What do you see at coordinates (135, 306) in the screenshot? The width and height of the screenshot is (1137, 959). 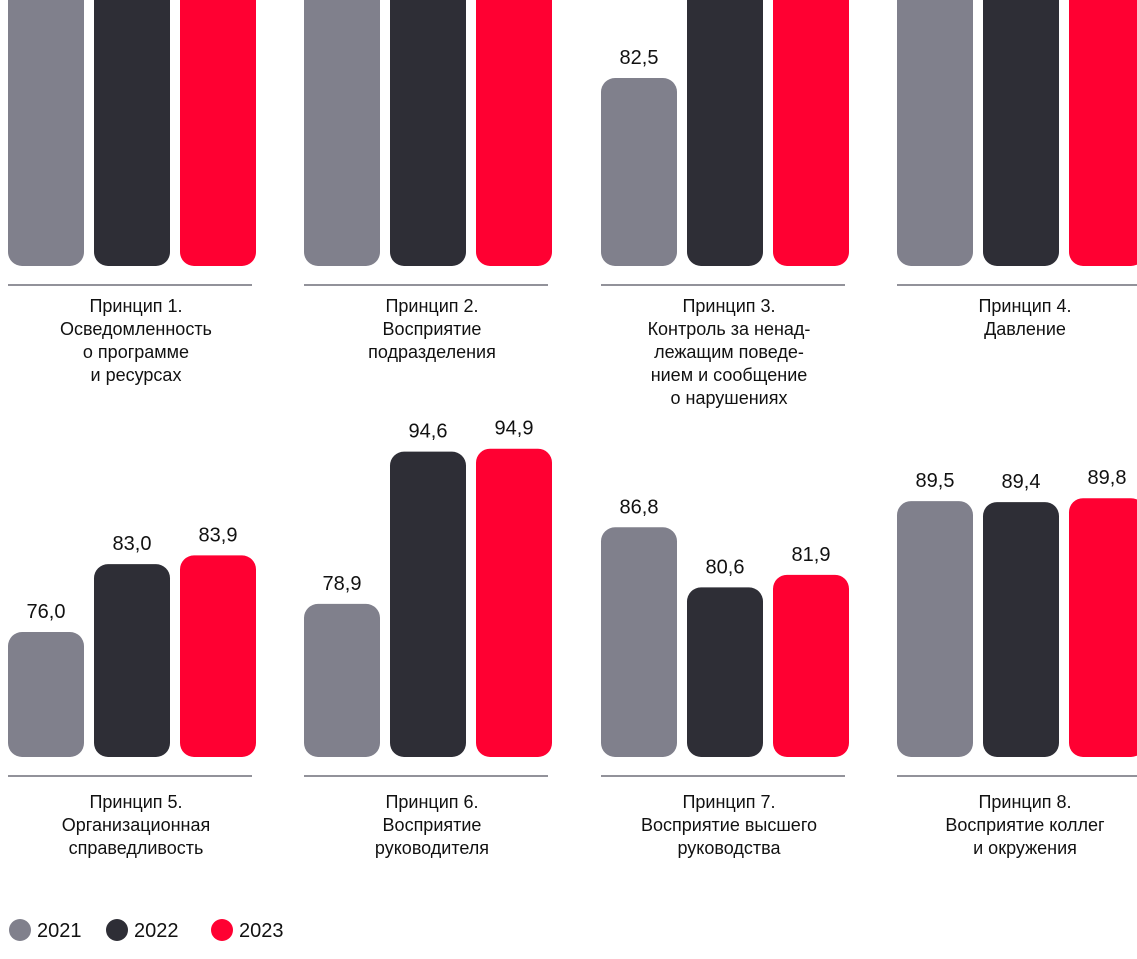 I see `category-label-1-line-1: Принцип 1.` at bounding box center [135, 306].